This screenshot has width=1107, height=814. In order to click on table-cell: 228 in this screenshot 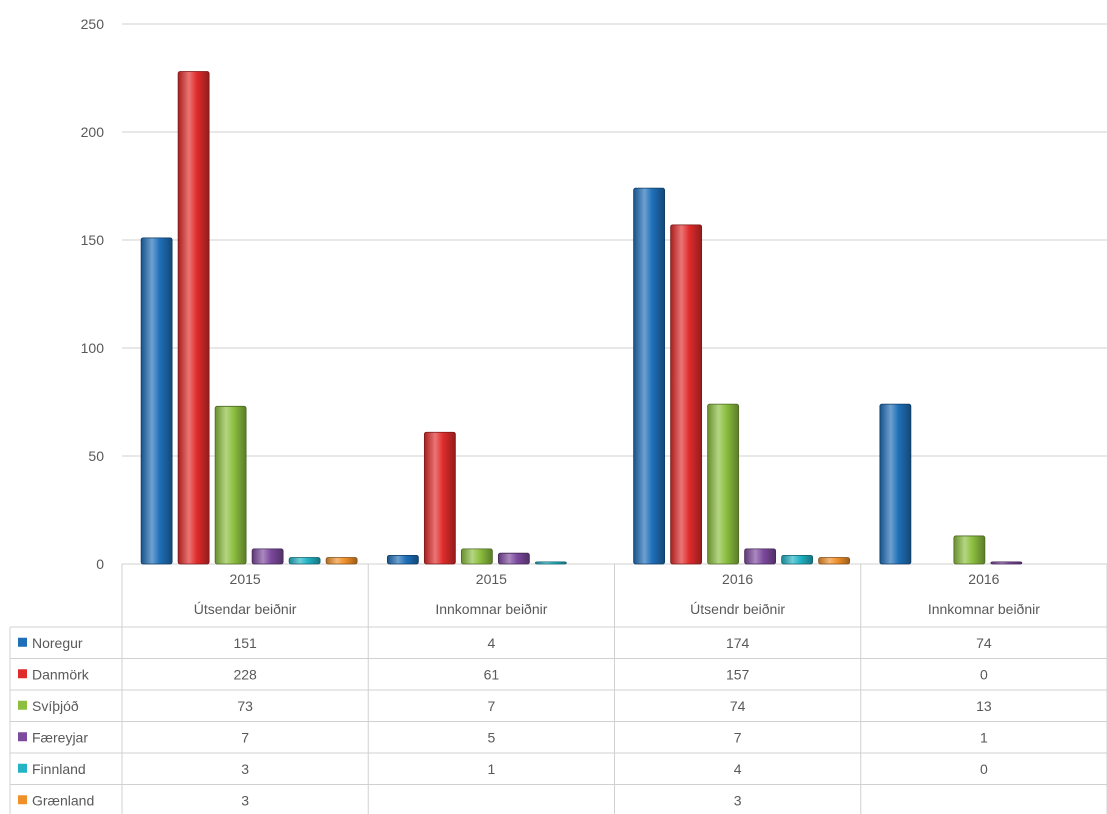, I will do `click(245, 674)`.